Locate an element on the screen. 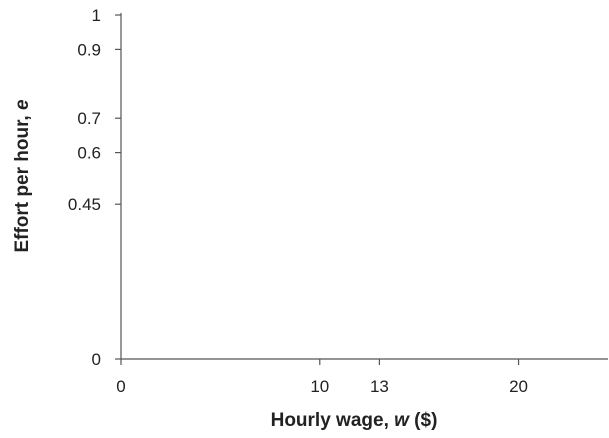  y-axis-title-variable: e is located at coordinates (22, 104).